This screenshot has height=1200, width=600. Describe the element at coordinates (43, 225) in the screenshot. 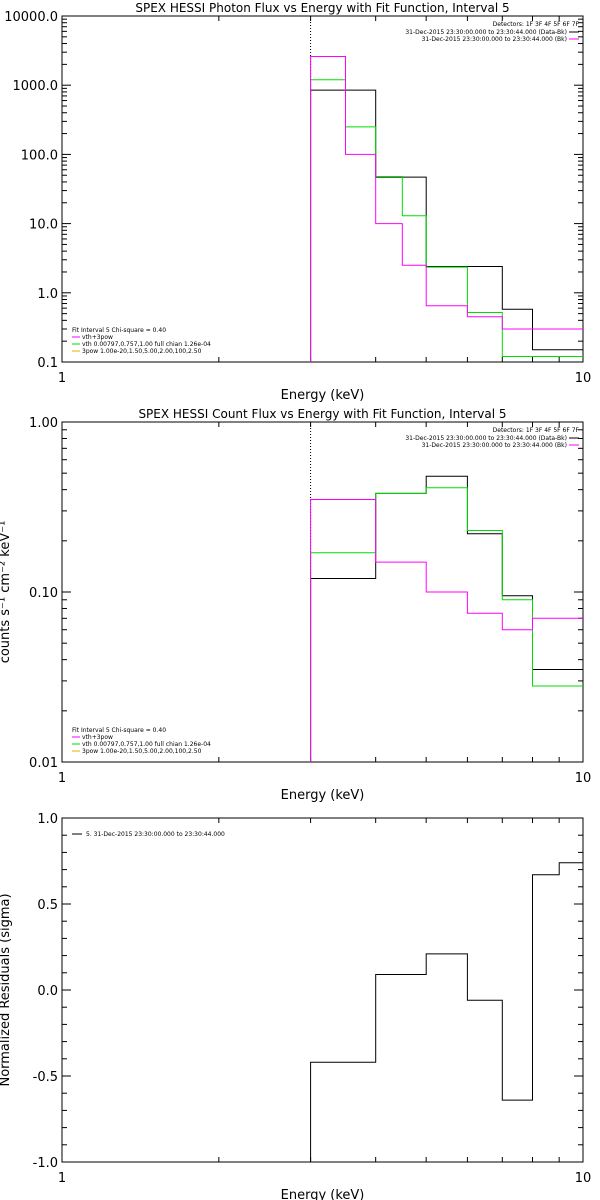

I see `y-tick-label: 10.0` at that location.